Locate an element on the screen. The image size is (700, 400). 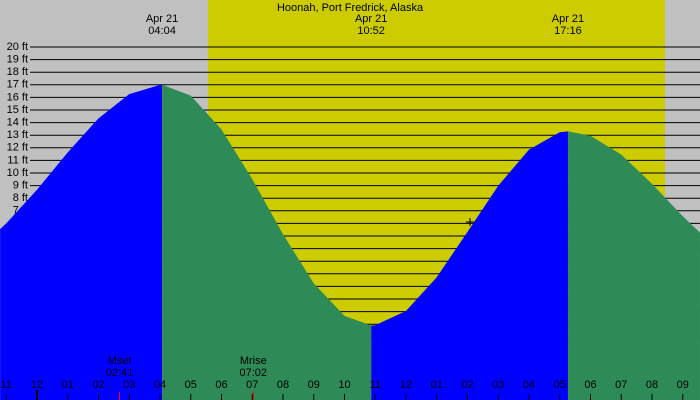
moon-event-label: Mrise is located at coordinates (253, 361).